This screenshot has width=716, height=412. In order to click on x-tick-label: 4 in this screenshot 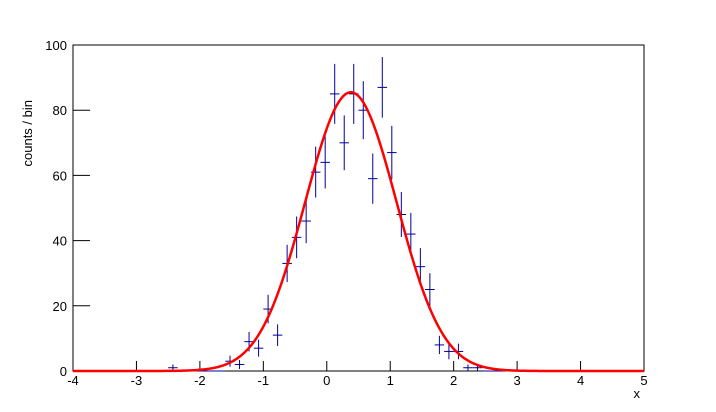, I will do `click(580, 380)`.